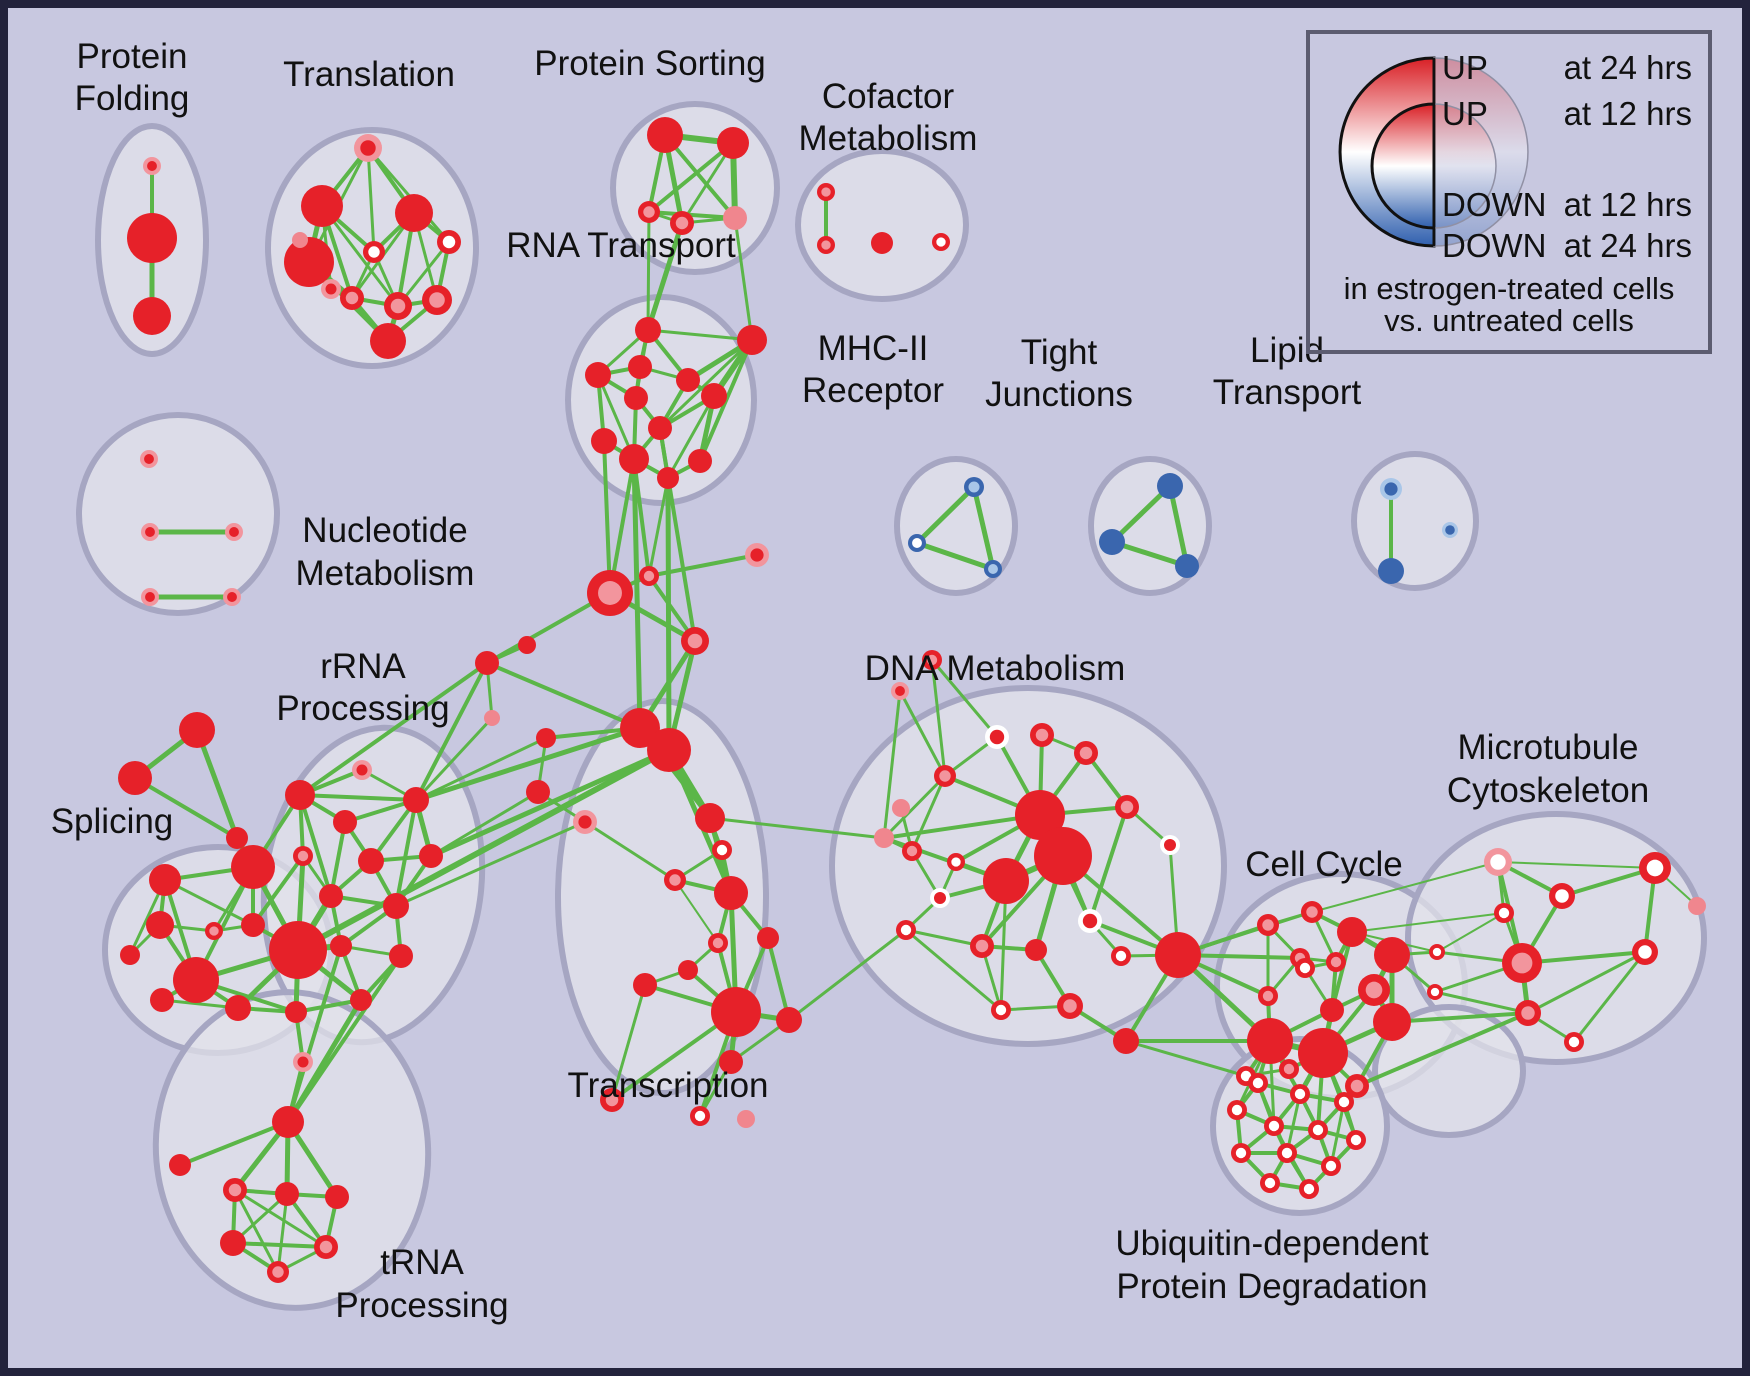 This screenshot has width=1750, height=1376. What do you see at coordinates (1449, 1071) in the screenshot?
I see `cluster-ellipse-overlap-bulge` at bounding box center [1449, 1071].